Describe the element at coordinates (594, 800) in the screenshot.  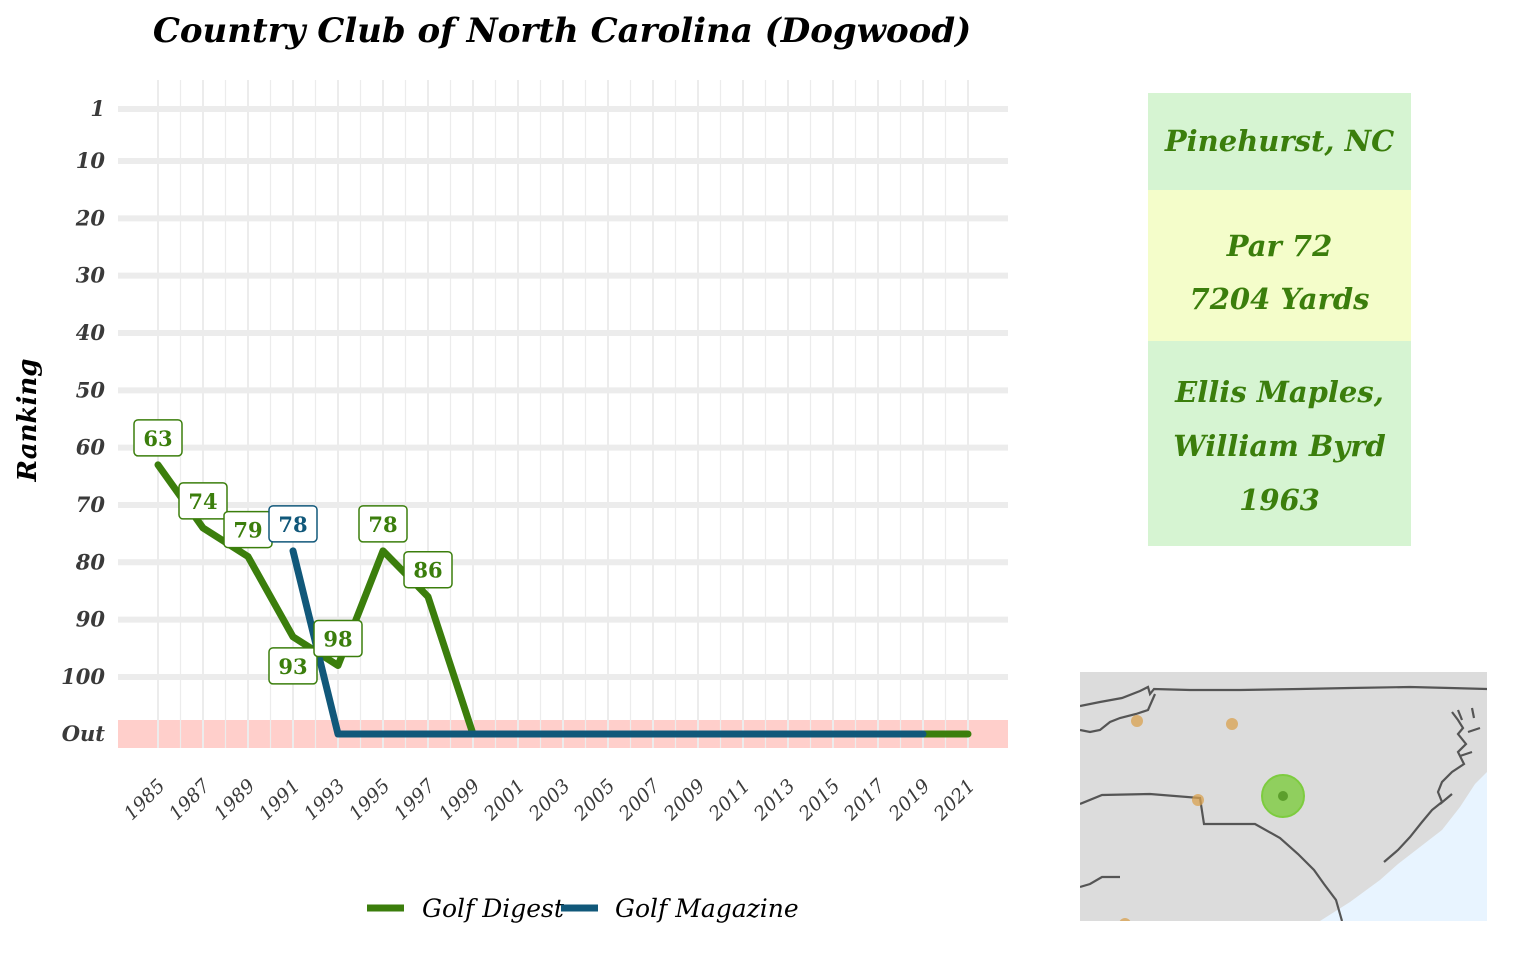
I see `x-tick-label: 2005` at that location.